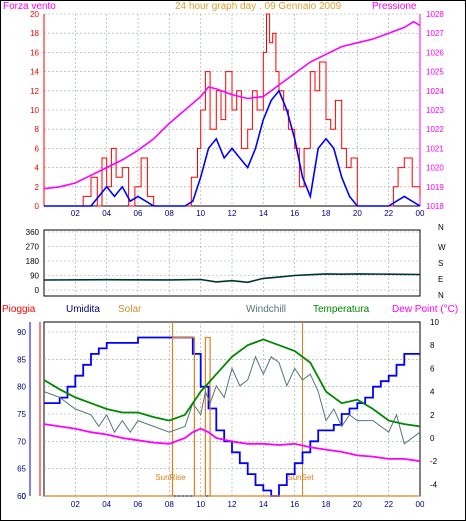 This screenshot has height=521, width=466. What do you see at coordinates (21, 441) in the screenshot?
I see `y-tick-label-left: 70` at bounding box center [21, 441].